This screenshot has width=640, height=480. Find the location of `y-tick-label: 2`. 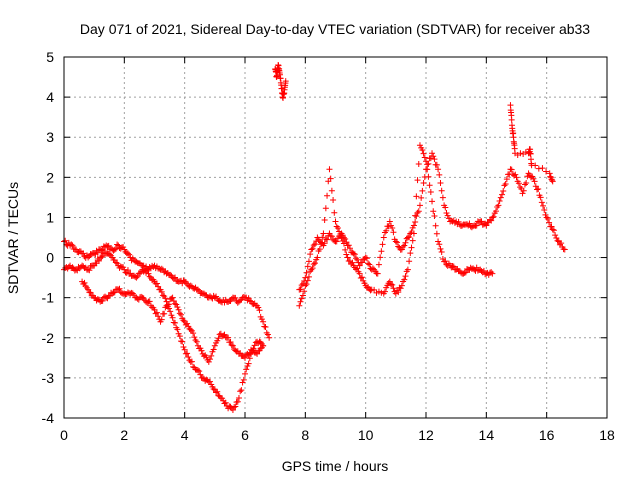

y-tick-label: 2 is located at coordinates (50, 177).